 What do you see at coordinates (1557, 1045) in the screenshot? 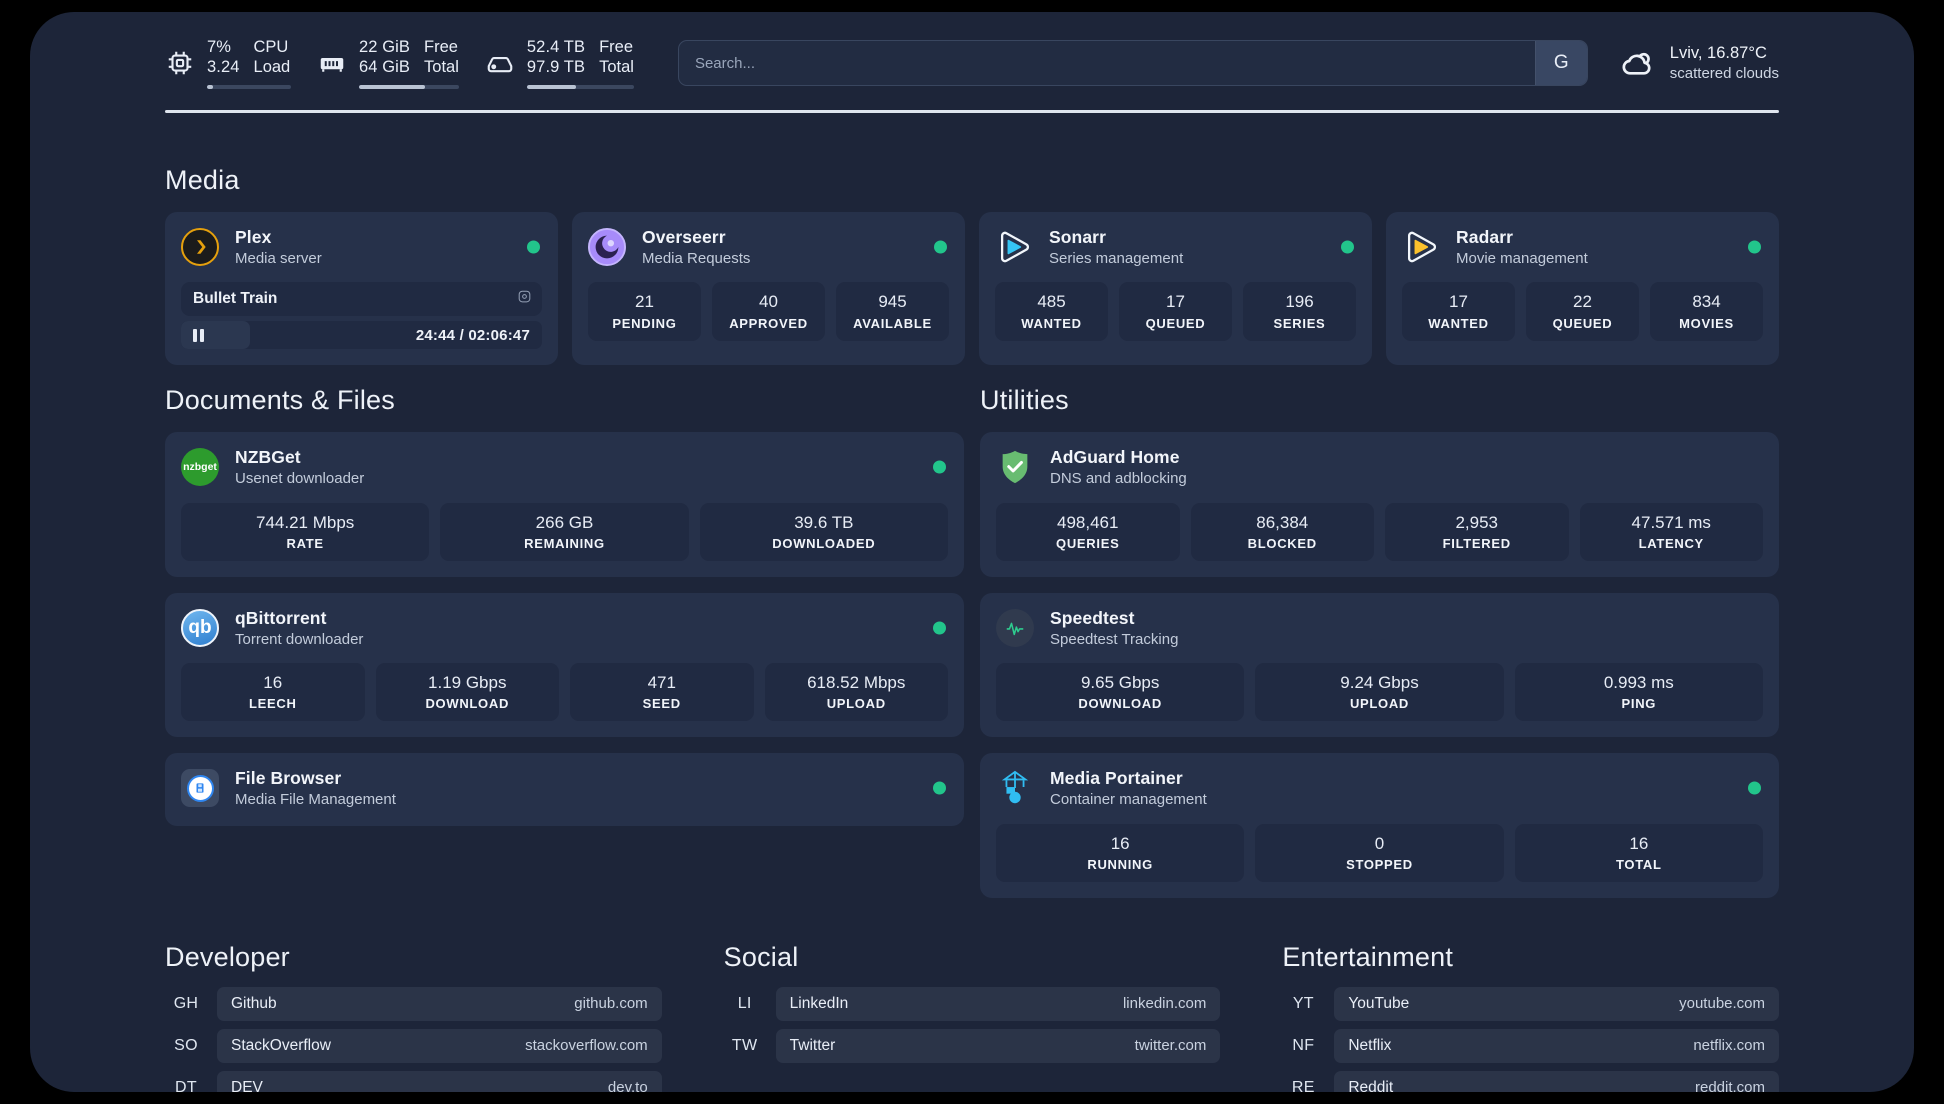
I see `bookmark-link: Netflix netflix.com` at bounding box center [1557, 1045].